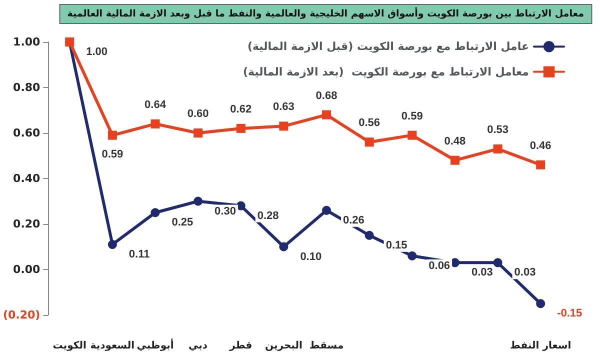  What do you see at coordinates (569, 314) in the screenshot?
I see `data-label: -0.15` at bounding box center [569, 314].